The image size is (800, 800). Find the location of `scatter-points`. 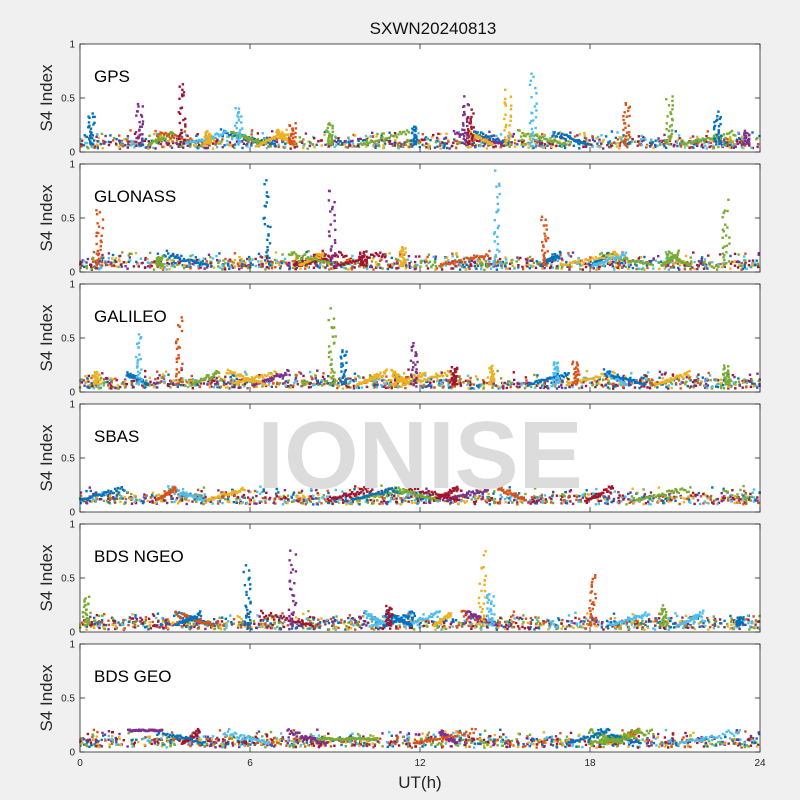

scatter-points is located at coordinates (420, 111).